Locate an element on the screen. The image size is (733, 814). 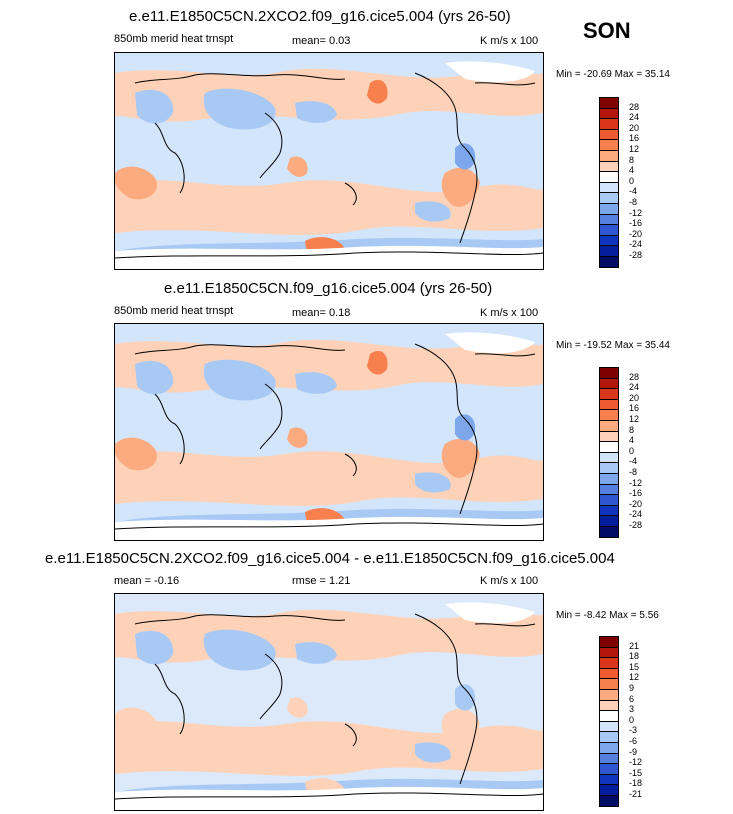
panel-3-rmse-label: rmse = 1.21 is located at coordinates (321, 581).